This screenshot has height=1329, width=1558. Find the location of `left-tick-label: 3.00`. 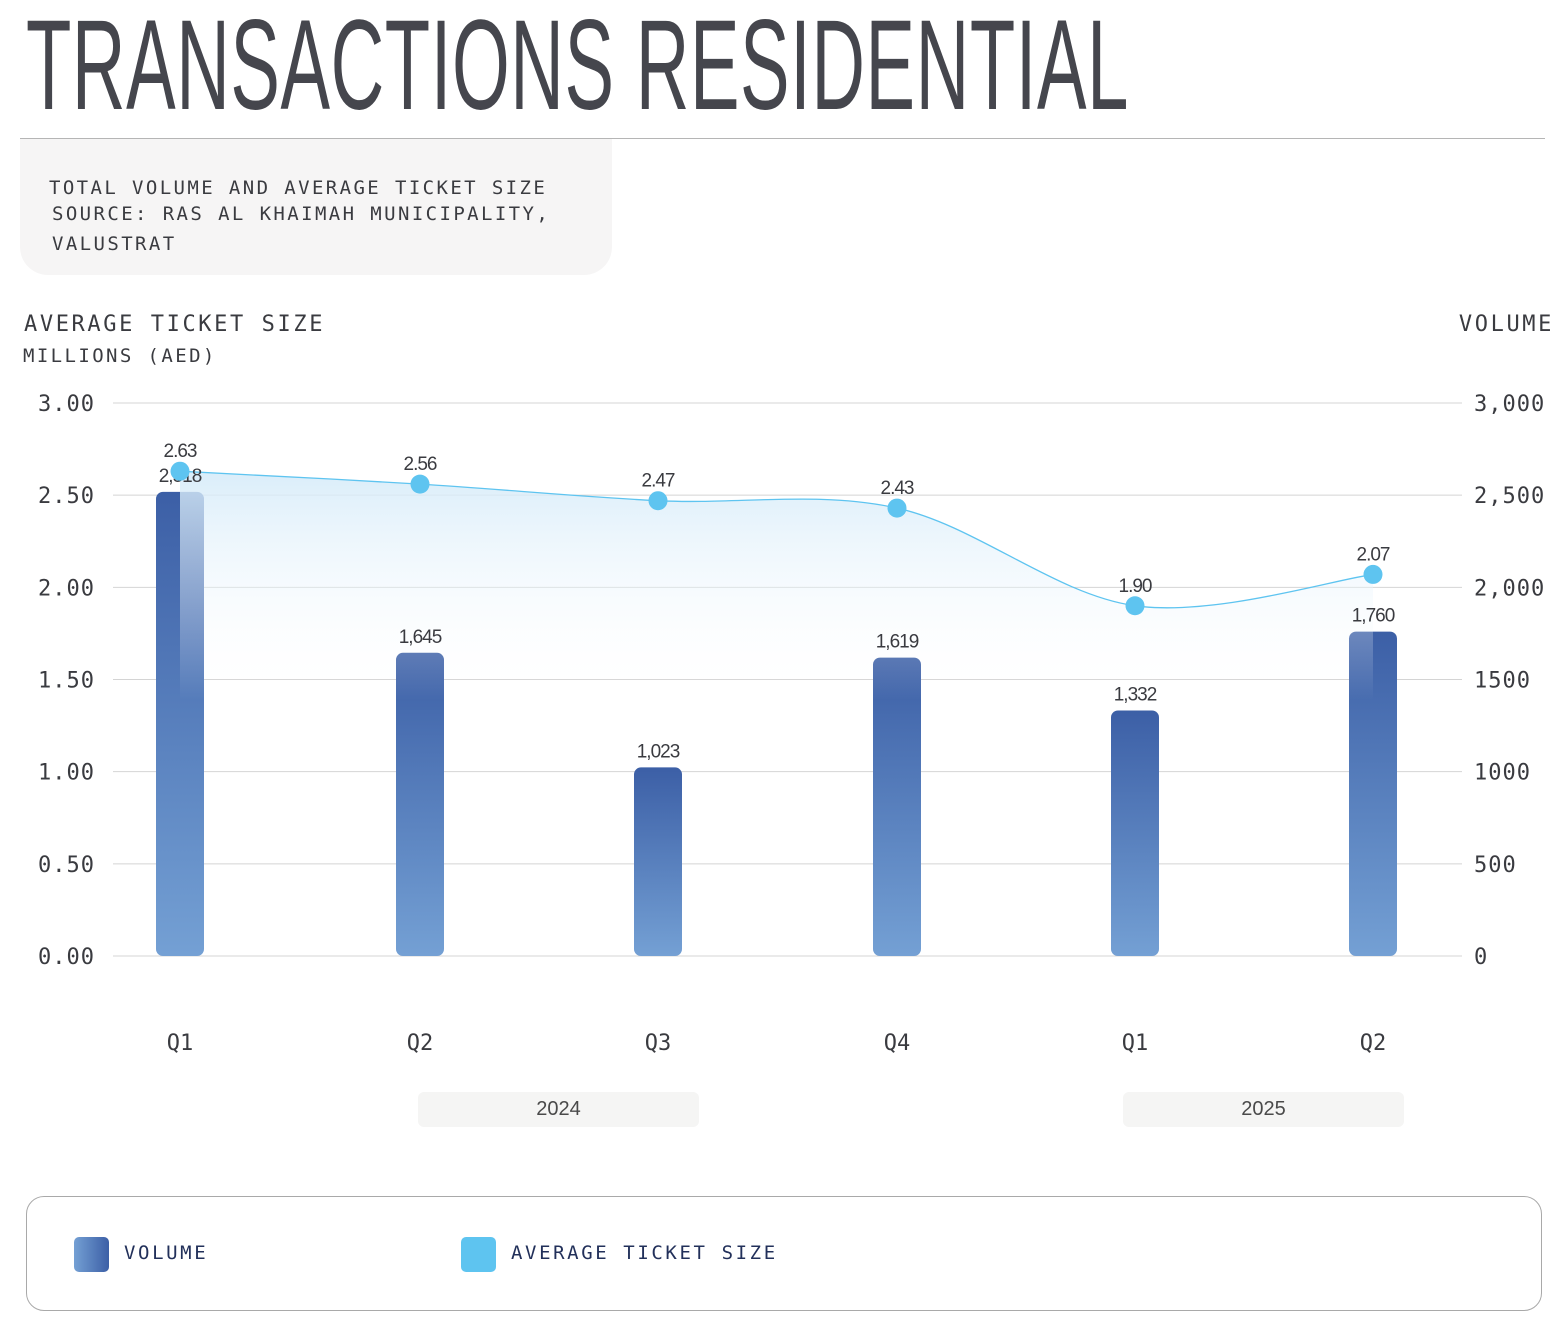

left-tick-label: 3.00 is located at coordinates (66, 404).